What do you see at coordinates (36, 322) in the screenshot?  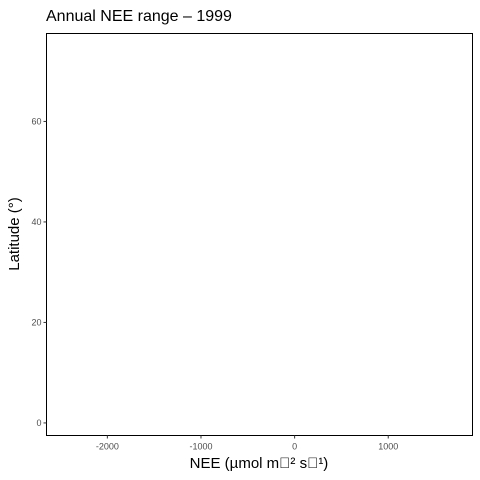 I see `y-tick-label: 20` at bounding box center [36, 322].